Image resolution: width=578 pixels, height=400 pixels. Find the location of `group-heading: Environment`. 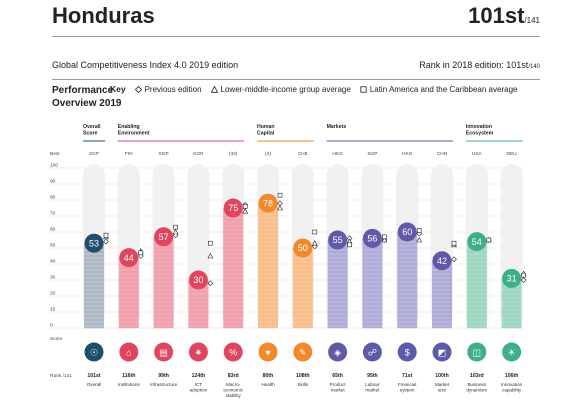

group-heading: Environment is located at coordinates (134, 133).